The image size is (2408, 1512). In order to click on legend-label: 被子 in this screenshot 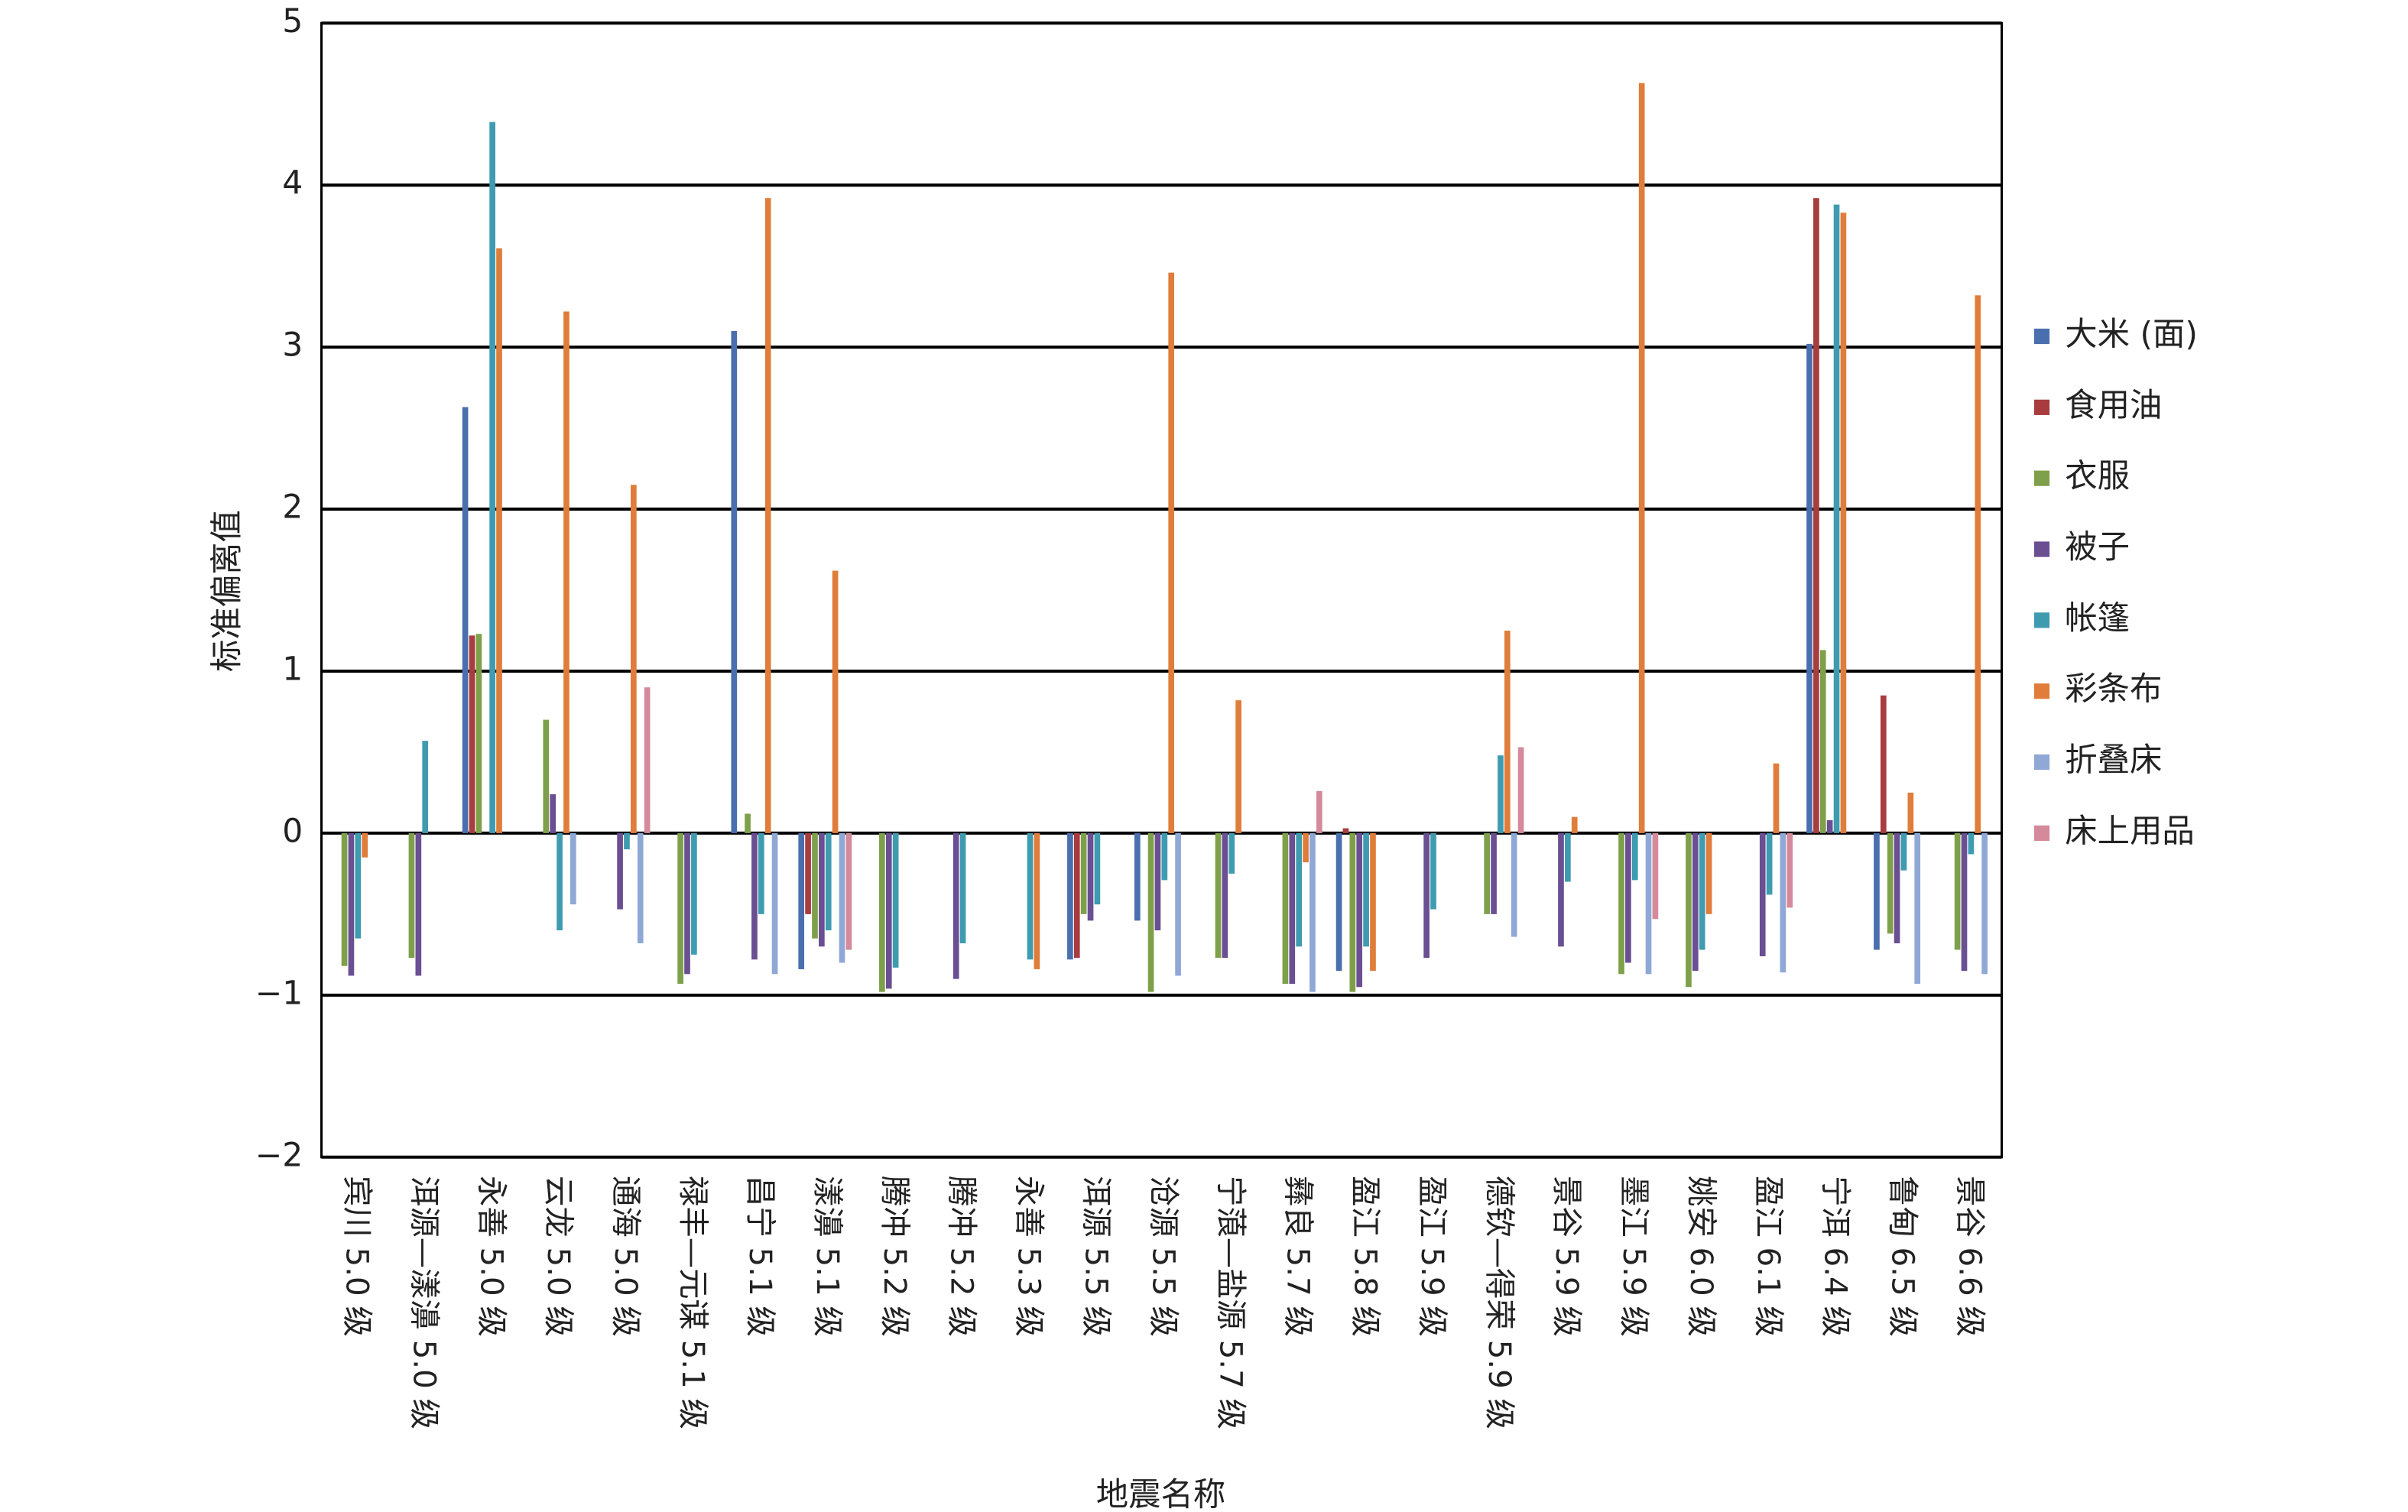, I will do `click(2098, 547)`.